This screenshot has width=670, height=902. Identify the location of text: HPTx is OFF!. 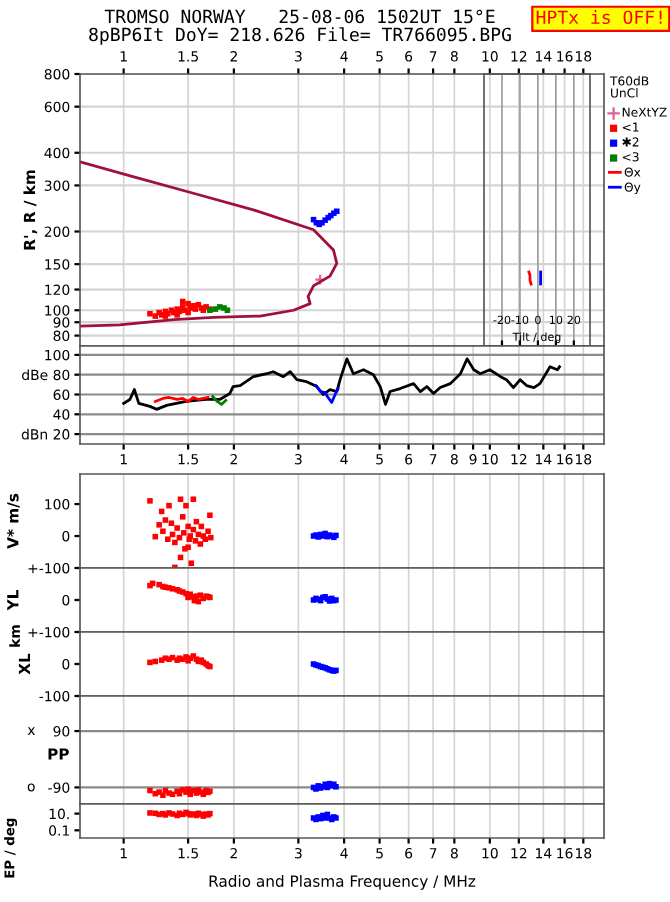
(599, 17).